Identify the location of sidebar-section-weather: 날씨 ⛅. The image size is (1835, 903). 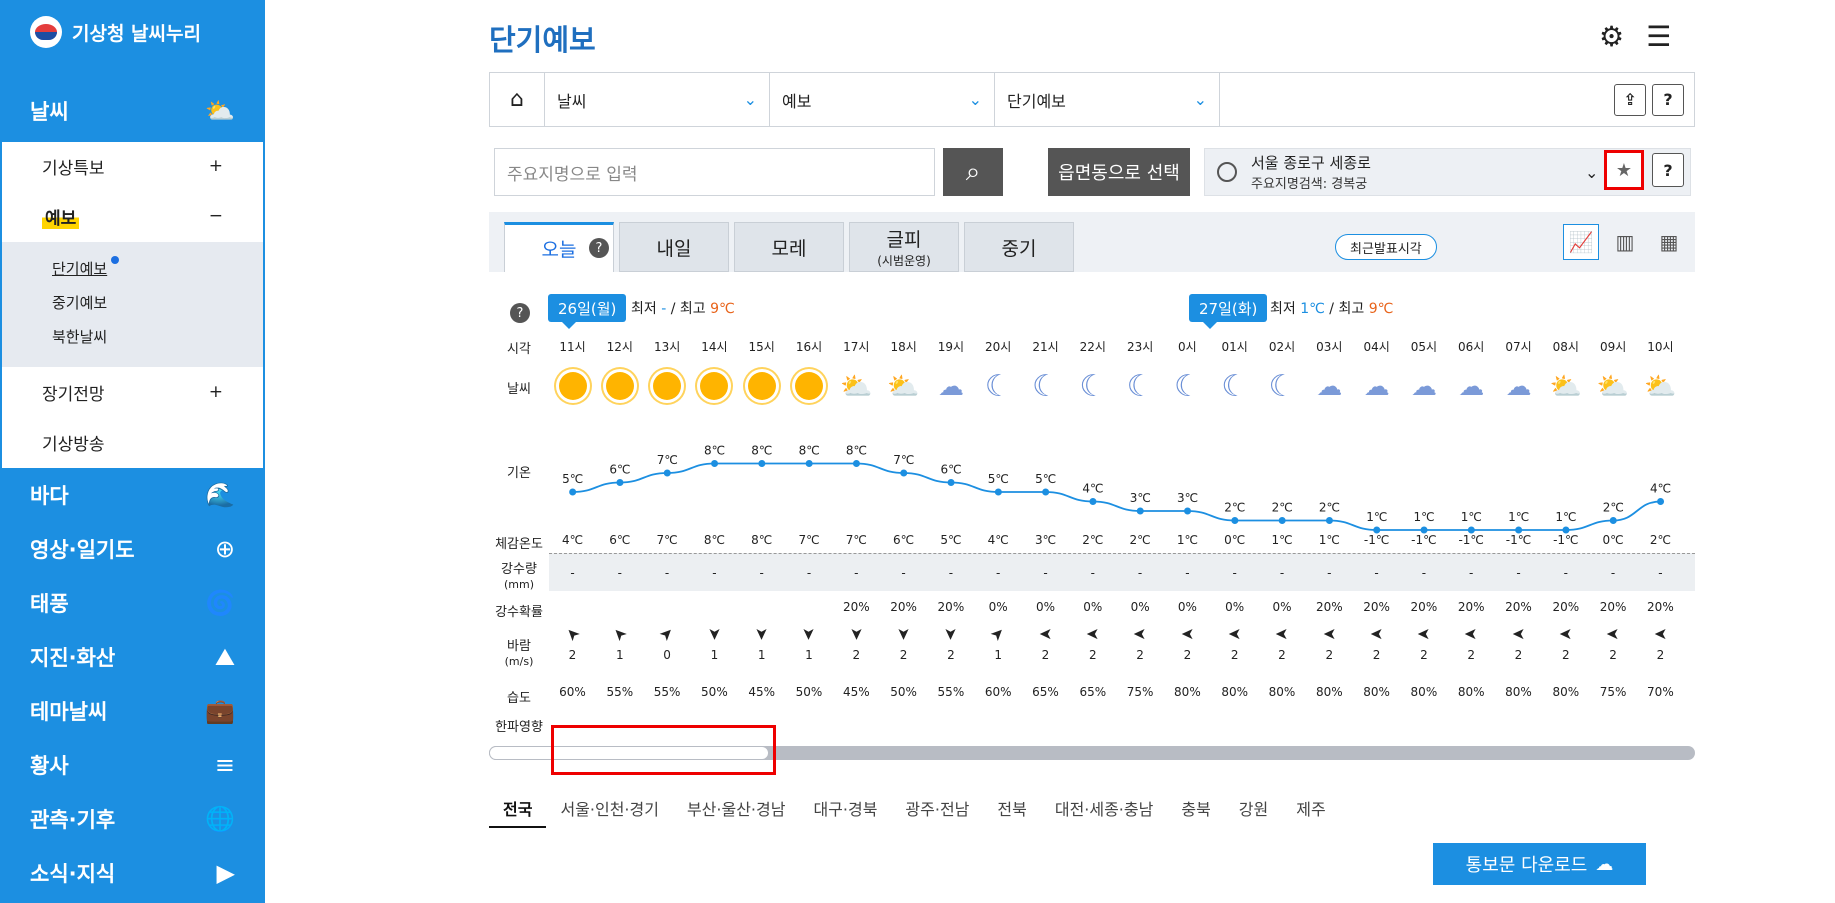
(132, 111).